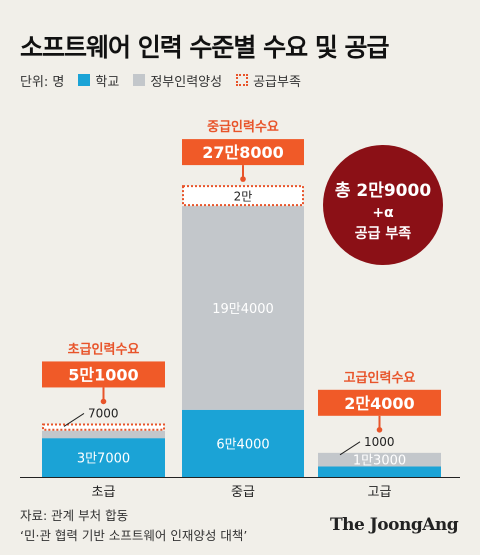 The height and width of the screenshot is (555, 480). Describe the element at coordinates (134, 535) in the screenshot. I see `source-line-2: ‘민·관 협력 기반 소프트웨어 인재양성 대책’` at that location.